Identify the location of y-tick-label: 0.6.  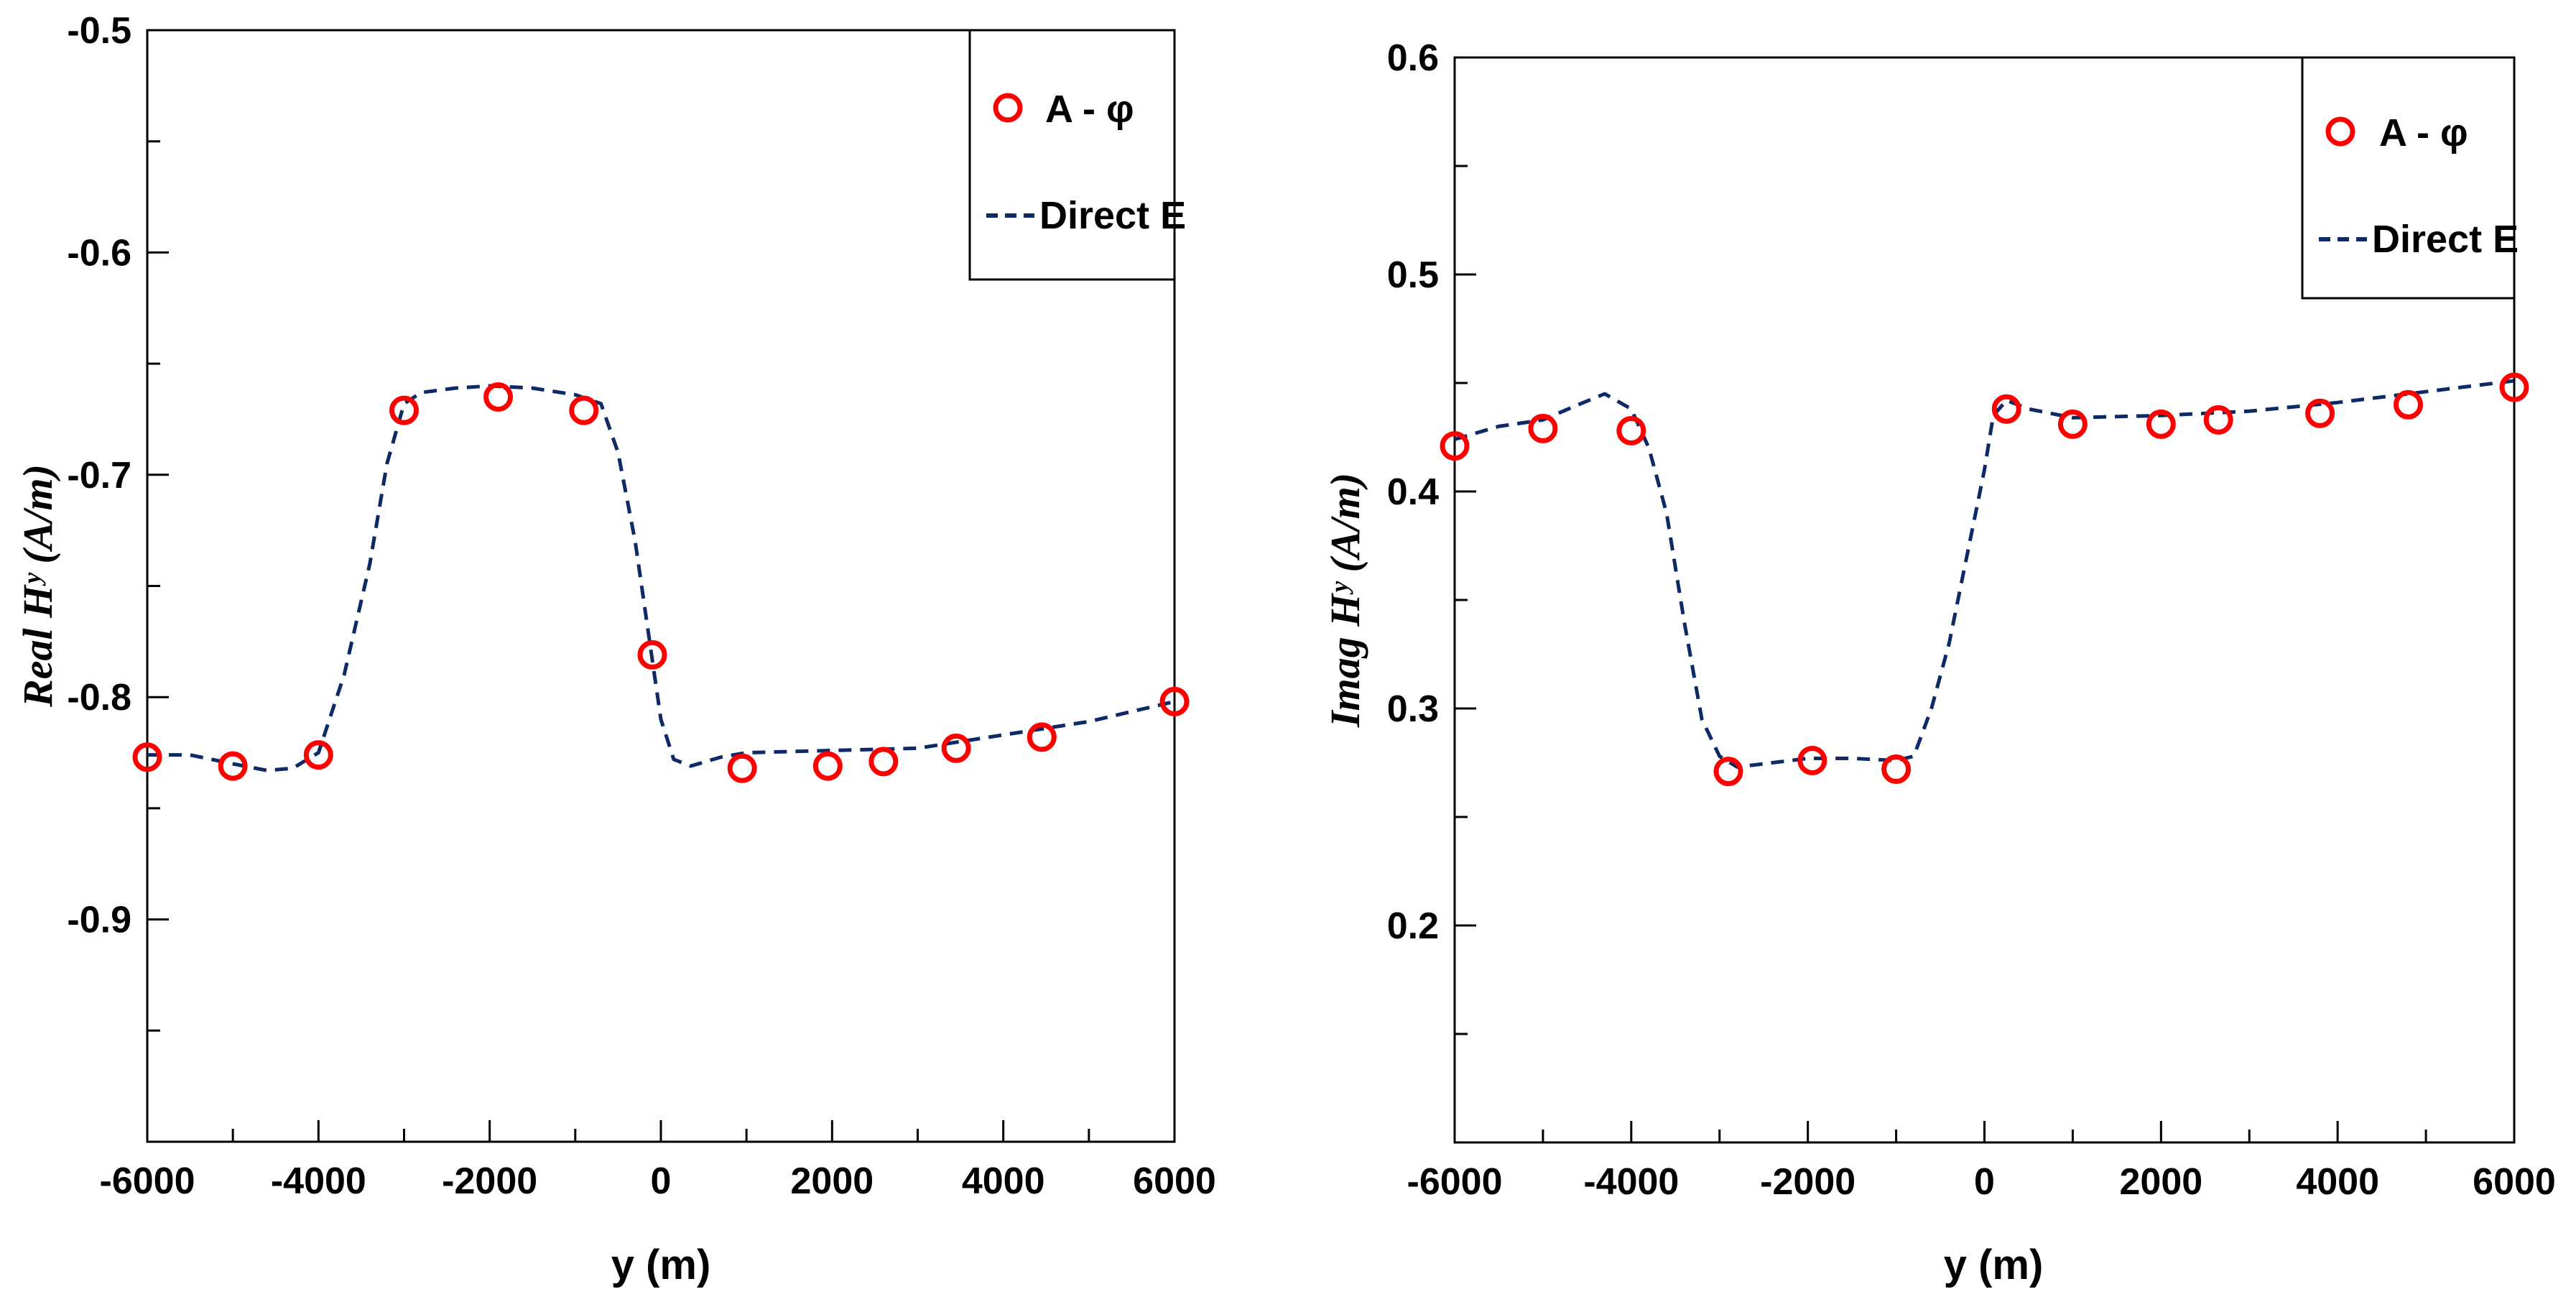
(1413, 58).